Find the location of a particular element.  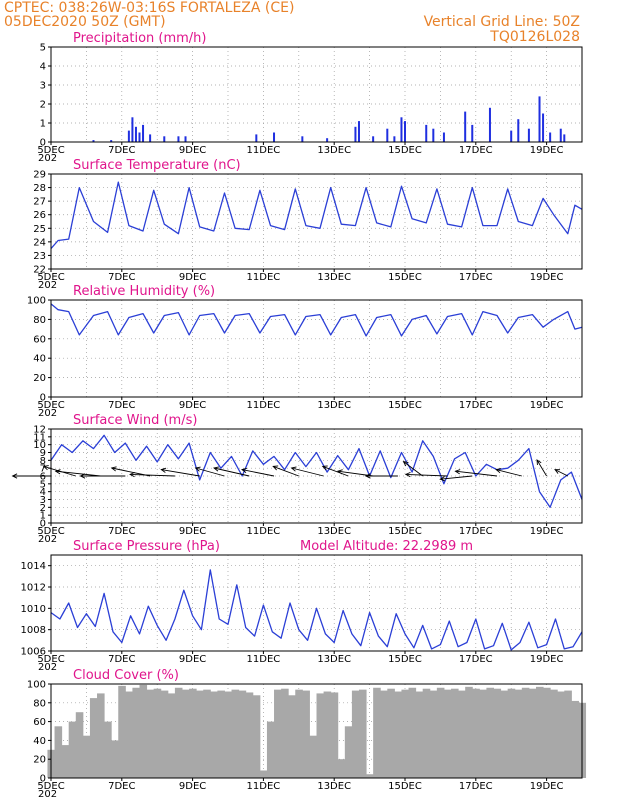

header-grid-note: Vertical Grid Line: 50Z is located at coordinates (501, 22).